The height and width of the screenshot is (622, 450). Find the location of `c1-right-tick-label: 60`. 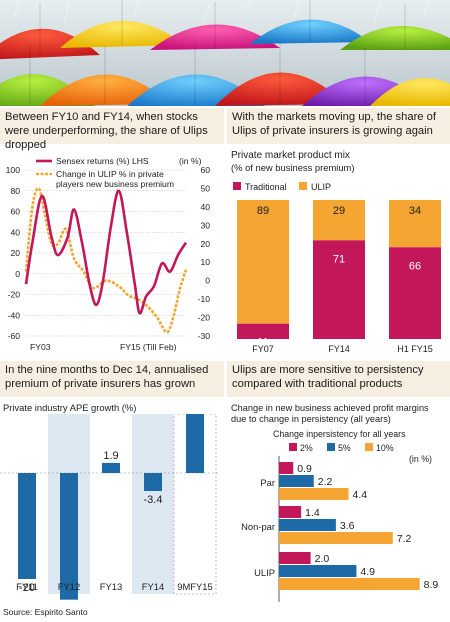

c1-right-tick-label: 60 is located at coordinates (205, 170).